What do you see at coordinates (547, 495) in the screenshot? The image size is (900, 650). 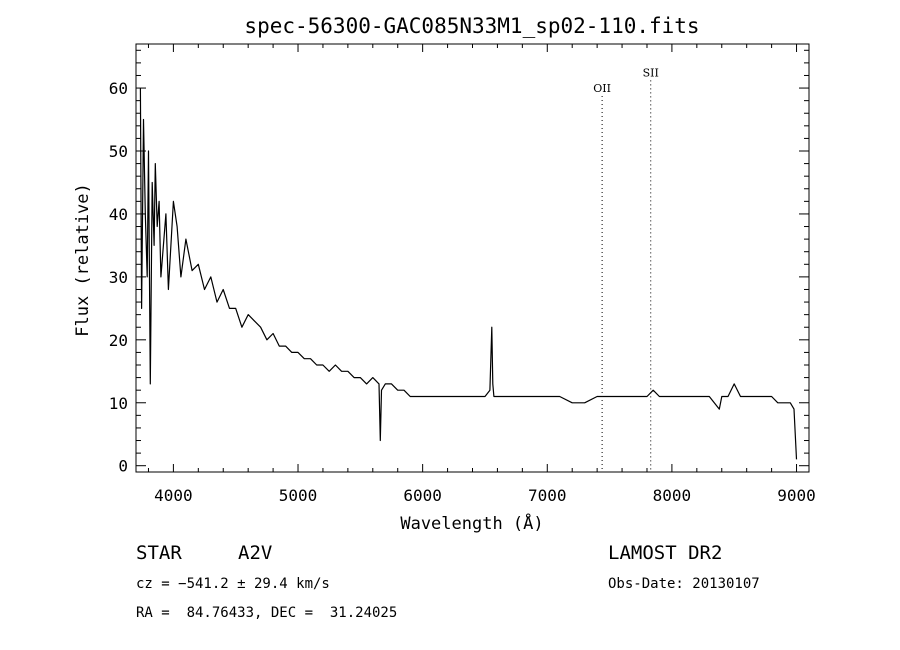 I see `x-tick-label: 7000` at bounding box center [547, 495].